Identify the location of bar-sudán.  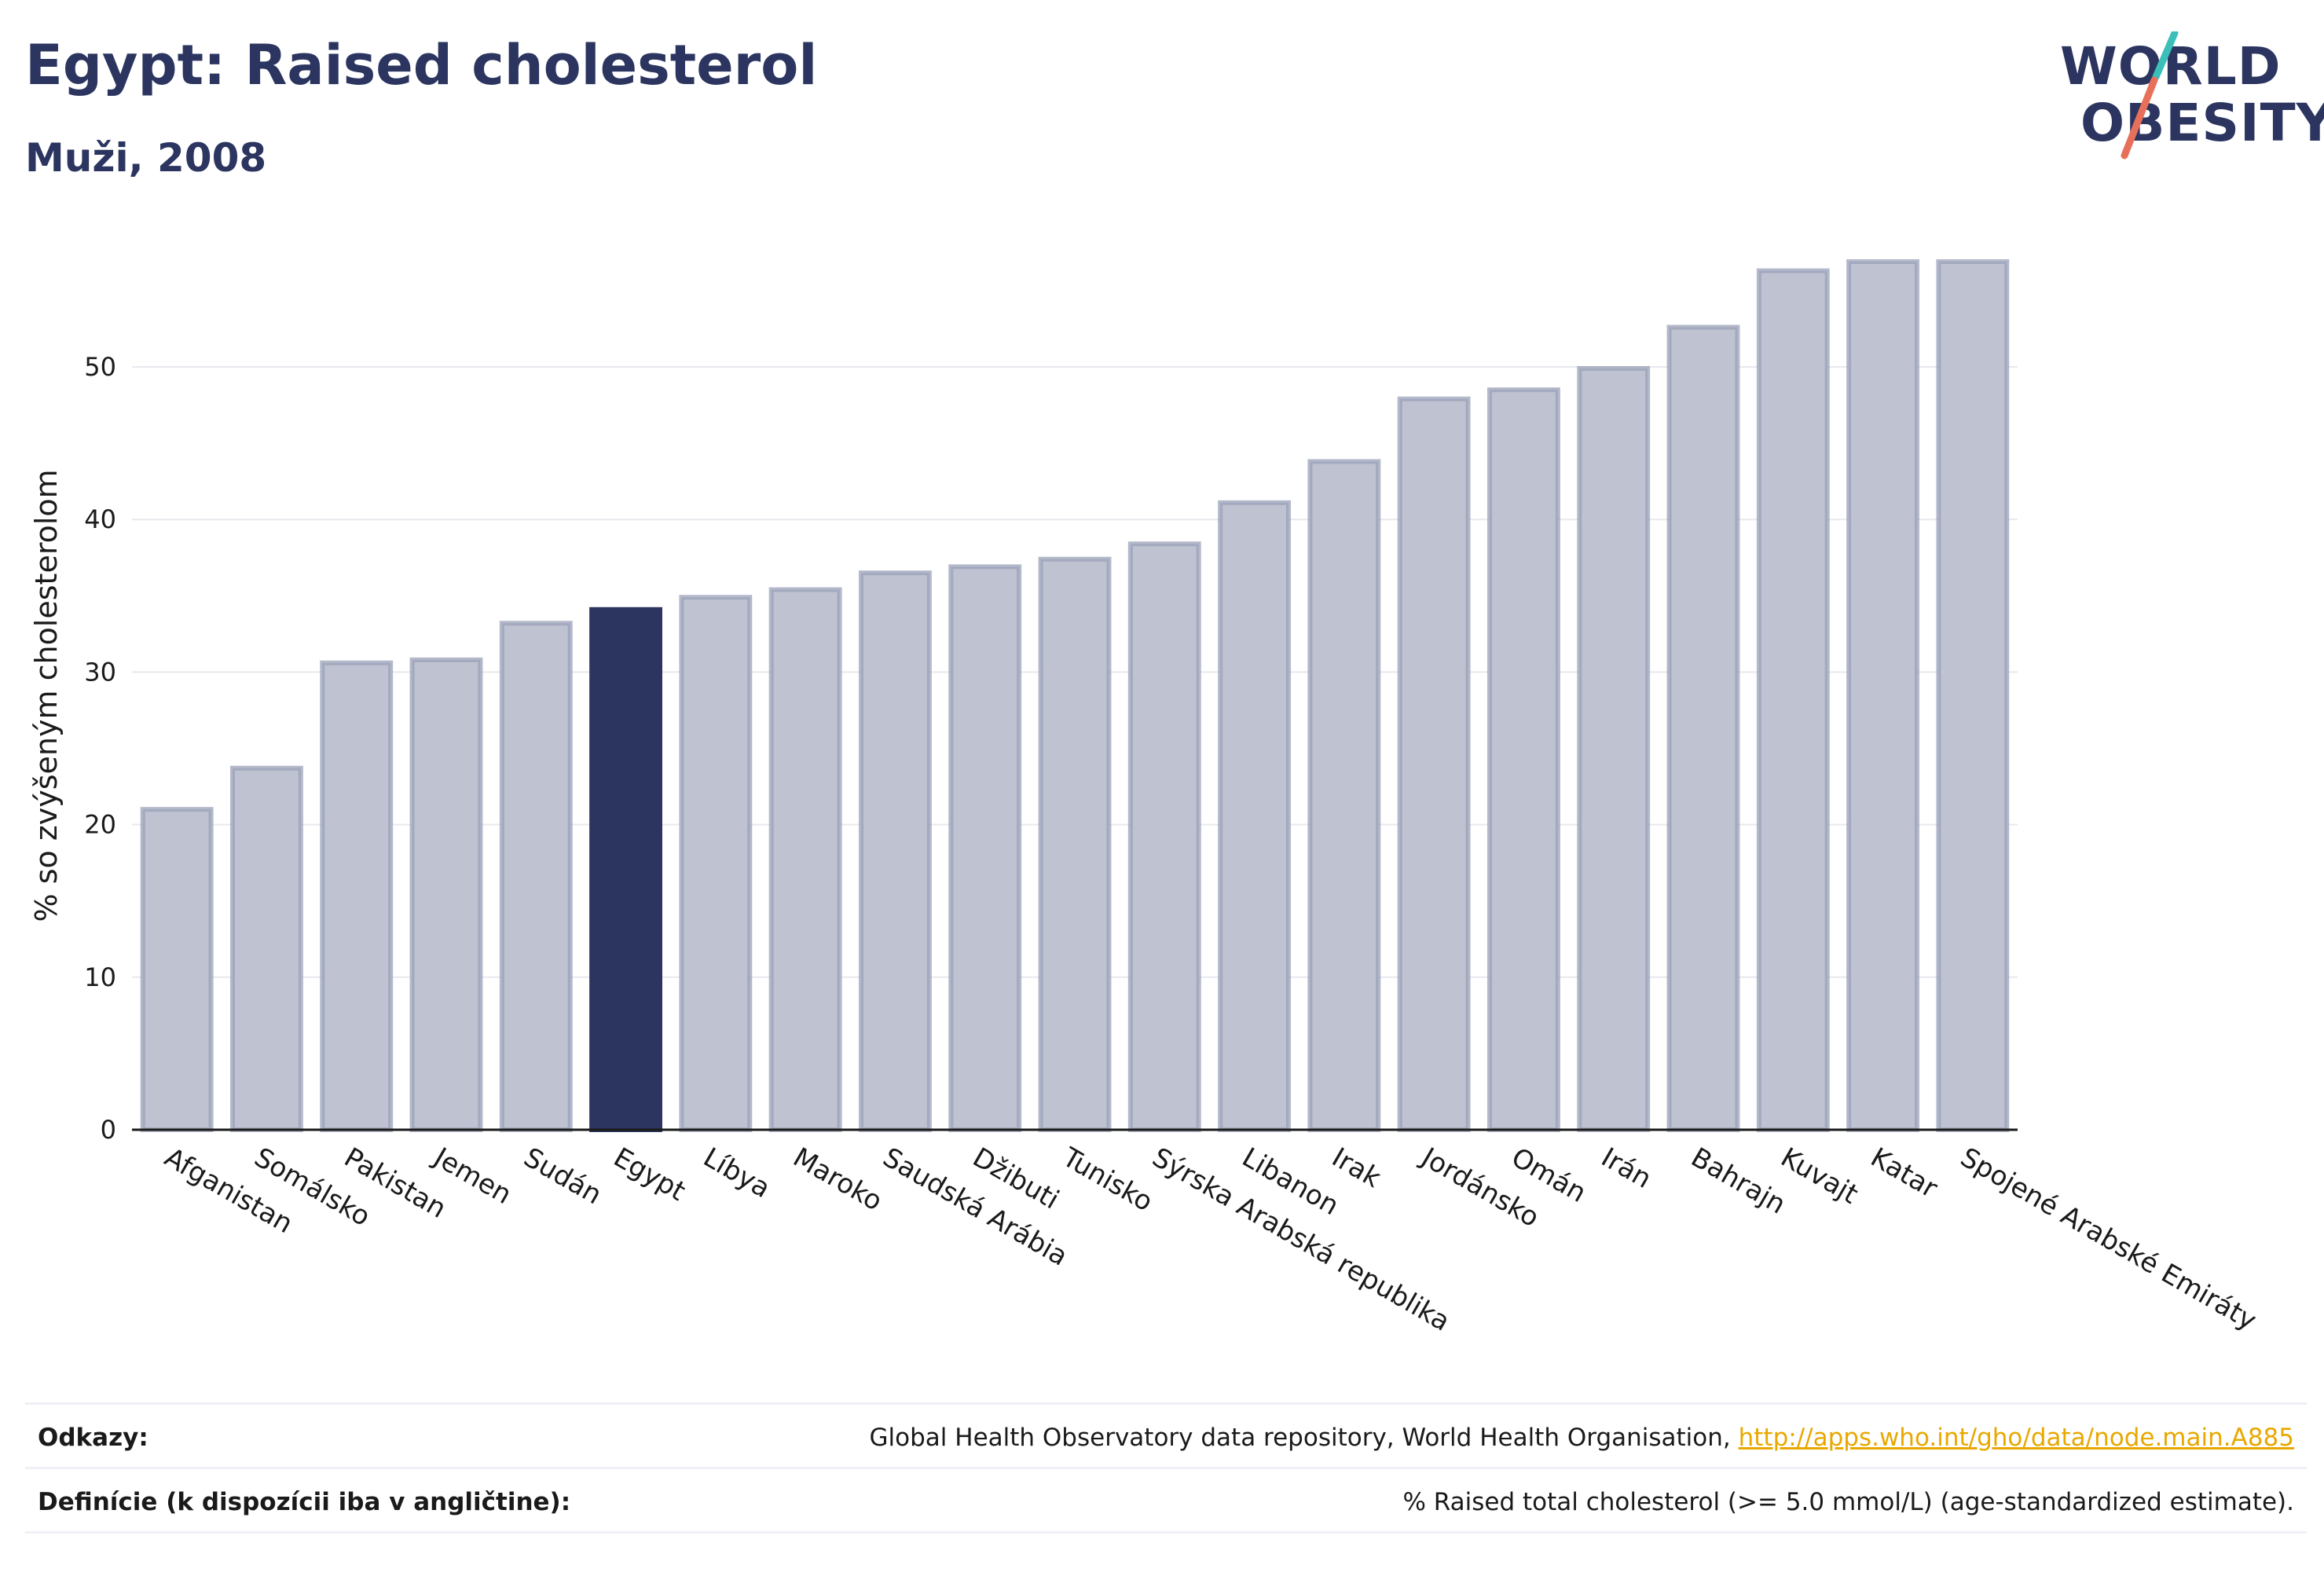
(536, 876).